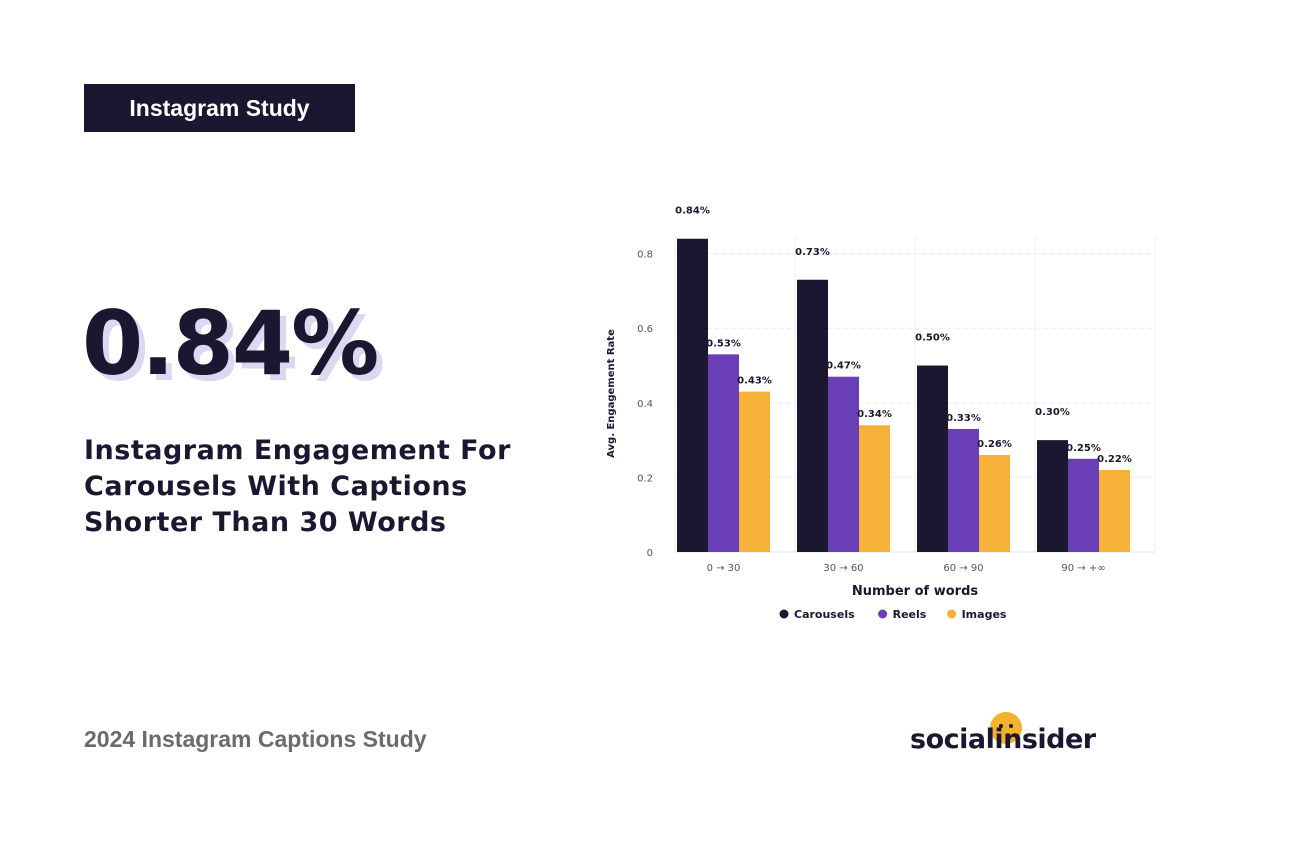  Describe the element at coordinates (963, 568) in the screenshot. I see `x-tick-label: 60 → 90` at that location.